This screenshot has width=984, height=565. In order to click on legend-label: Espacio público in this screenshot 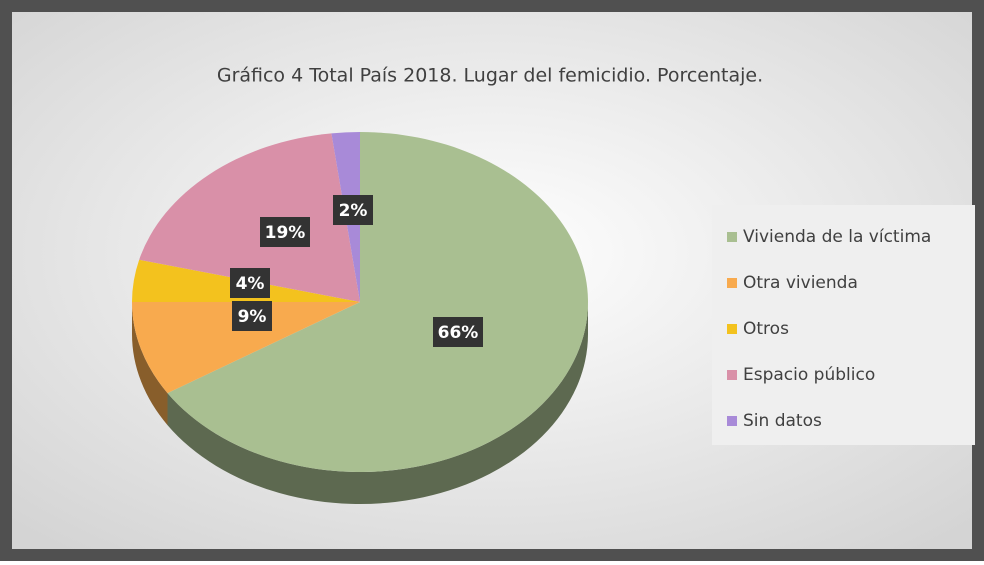, I will do `click(809, 375)`.